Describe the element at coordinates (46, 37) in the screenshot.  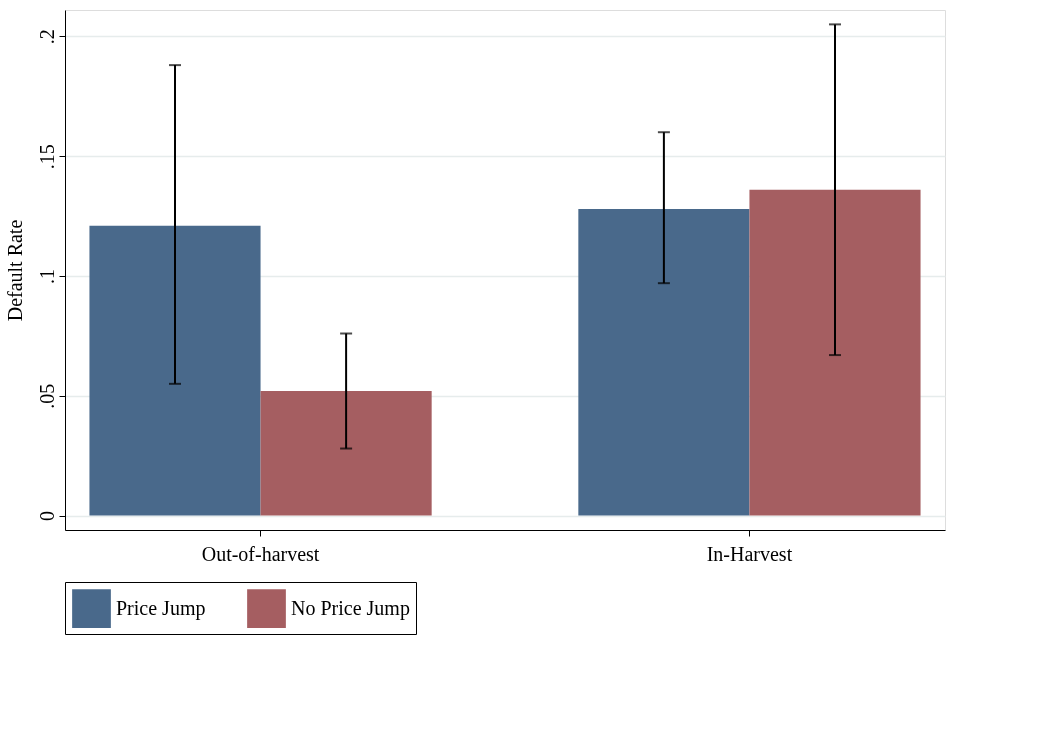
I see `y-tick-label: .2` at that location.